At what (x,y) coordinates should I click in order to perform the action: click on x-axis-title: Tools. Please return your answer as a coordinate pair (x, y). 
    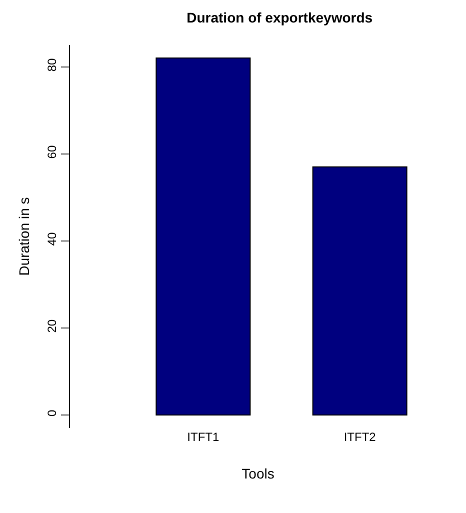
    Looking at the image, I should click on (258, 473).